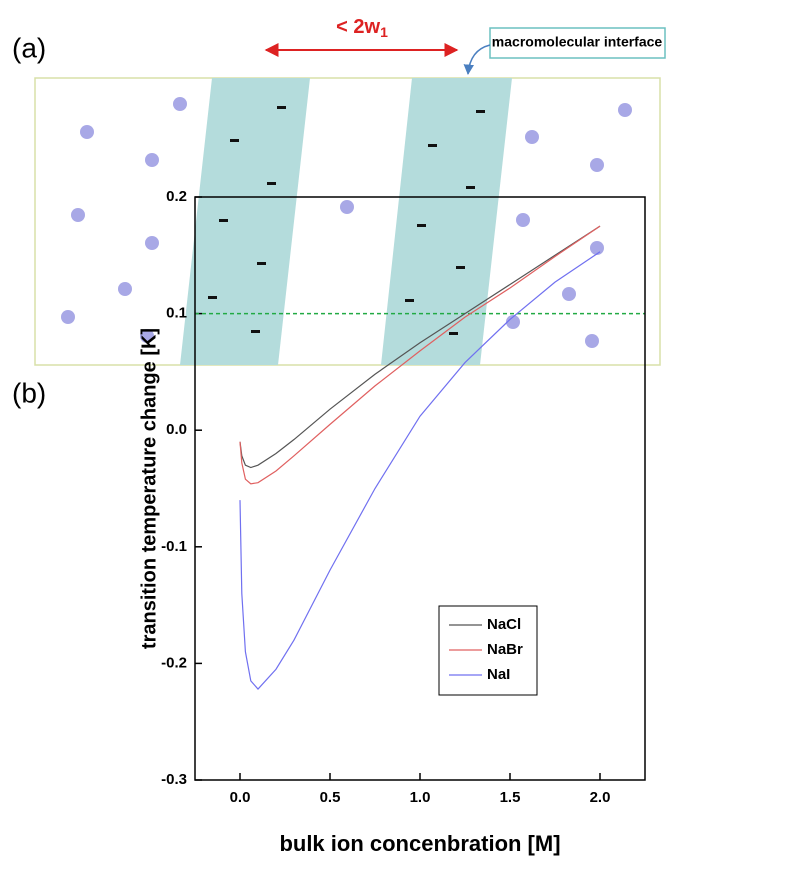 The image size is (800, 874). I want to click on y-tick-label: 0.1, so click(176, 313).